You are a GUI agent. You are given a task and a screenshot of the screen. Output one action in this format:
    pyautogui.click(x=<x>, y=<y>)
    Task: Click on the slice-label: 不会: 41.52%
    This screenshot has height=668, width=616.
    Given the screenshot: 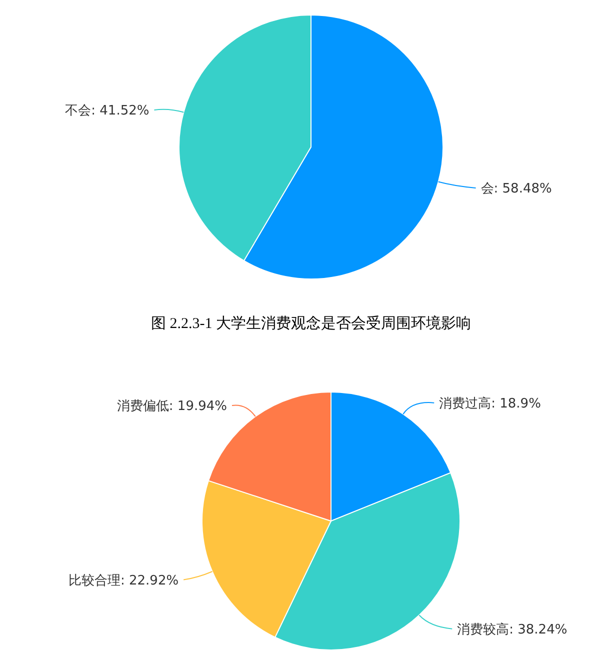 What is the action you would take?
    pyautogui.click(x=107, y=111)
    